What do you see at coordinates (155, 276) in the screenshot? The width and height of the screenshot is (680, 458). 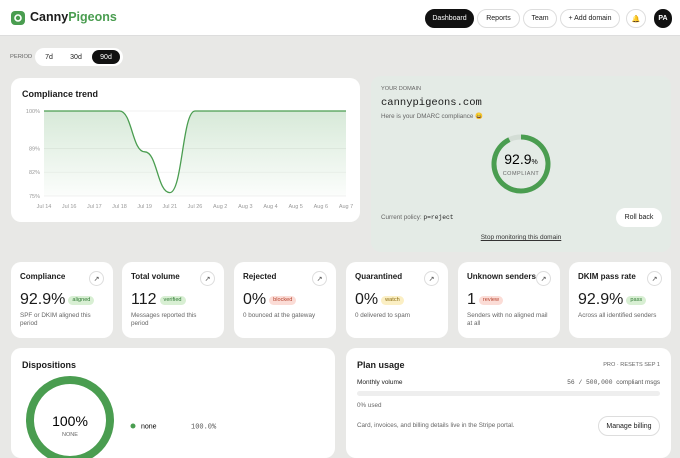 I see `stat-title: Total volume` at bounding box center [155, 276].